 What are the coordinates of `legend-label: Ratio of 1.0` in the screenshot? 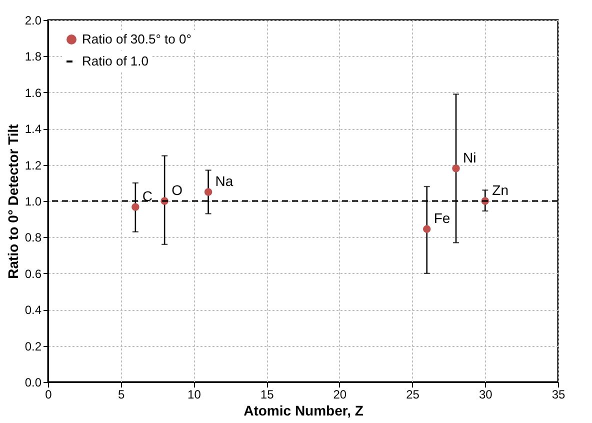 It's located at (115, 61).